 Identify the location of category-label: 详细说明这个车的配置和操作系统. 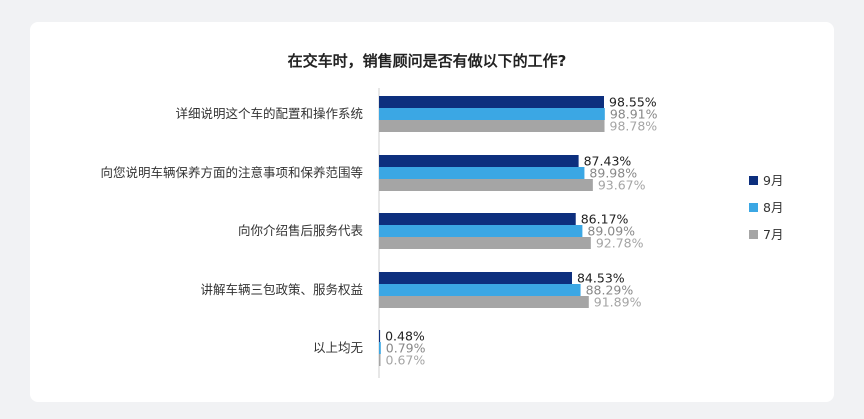
(269, 113).